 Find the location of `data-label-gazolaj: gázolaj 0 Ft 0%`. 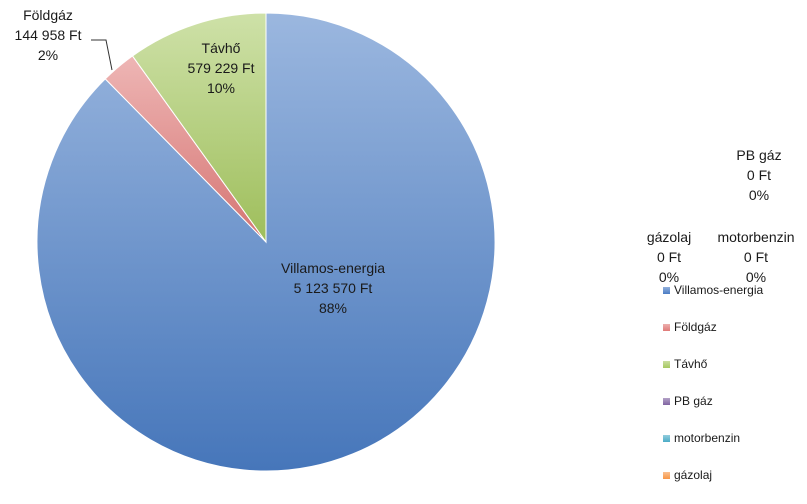

data-label-gazolaj: gázolaj 0 Ft 0% is located at coordinates (669, 257).